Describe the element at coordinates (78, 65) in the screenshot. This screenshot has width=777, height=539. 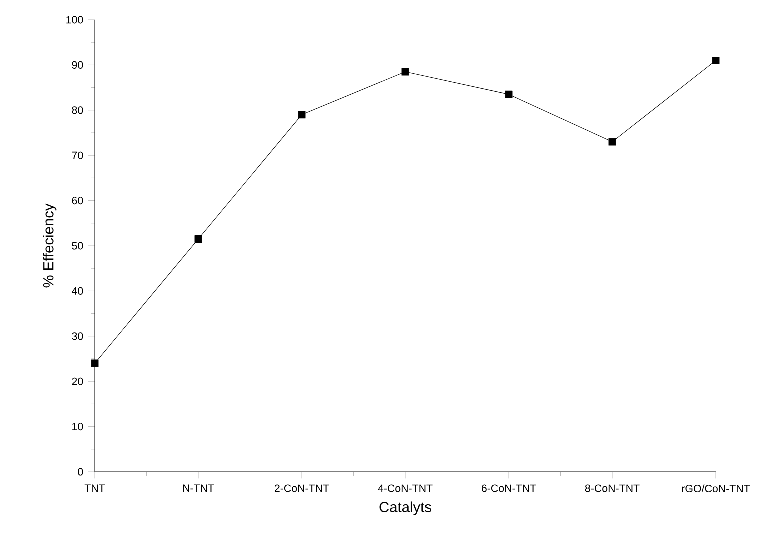
I see `y-tick-label: 90` at that location.